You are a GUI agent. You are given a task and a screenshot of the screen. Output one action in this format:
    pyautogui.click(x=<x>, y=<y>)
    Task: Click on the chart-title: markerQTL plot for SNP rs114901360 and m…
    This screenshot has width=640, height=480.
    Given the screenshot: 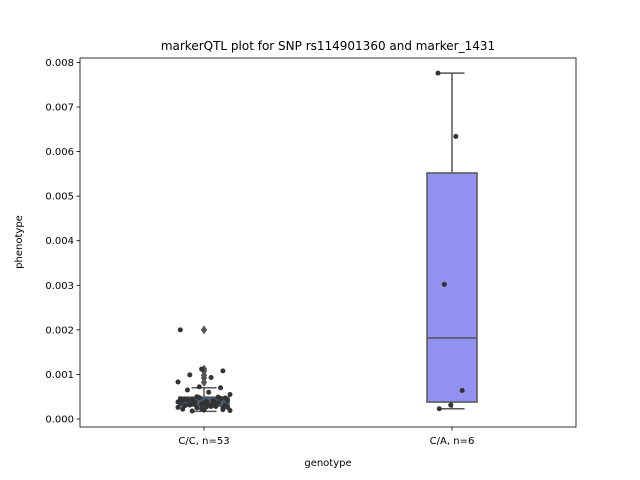 What is the action you would take?
    pyautogui.click(x=328, y=46)
    